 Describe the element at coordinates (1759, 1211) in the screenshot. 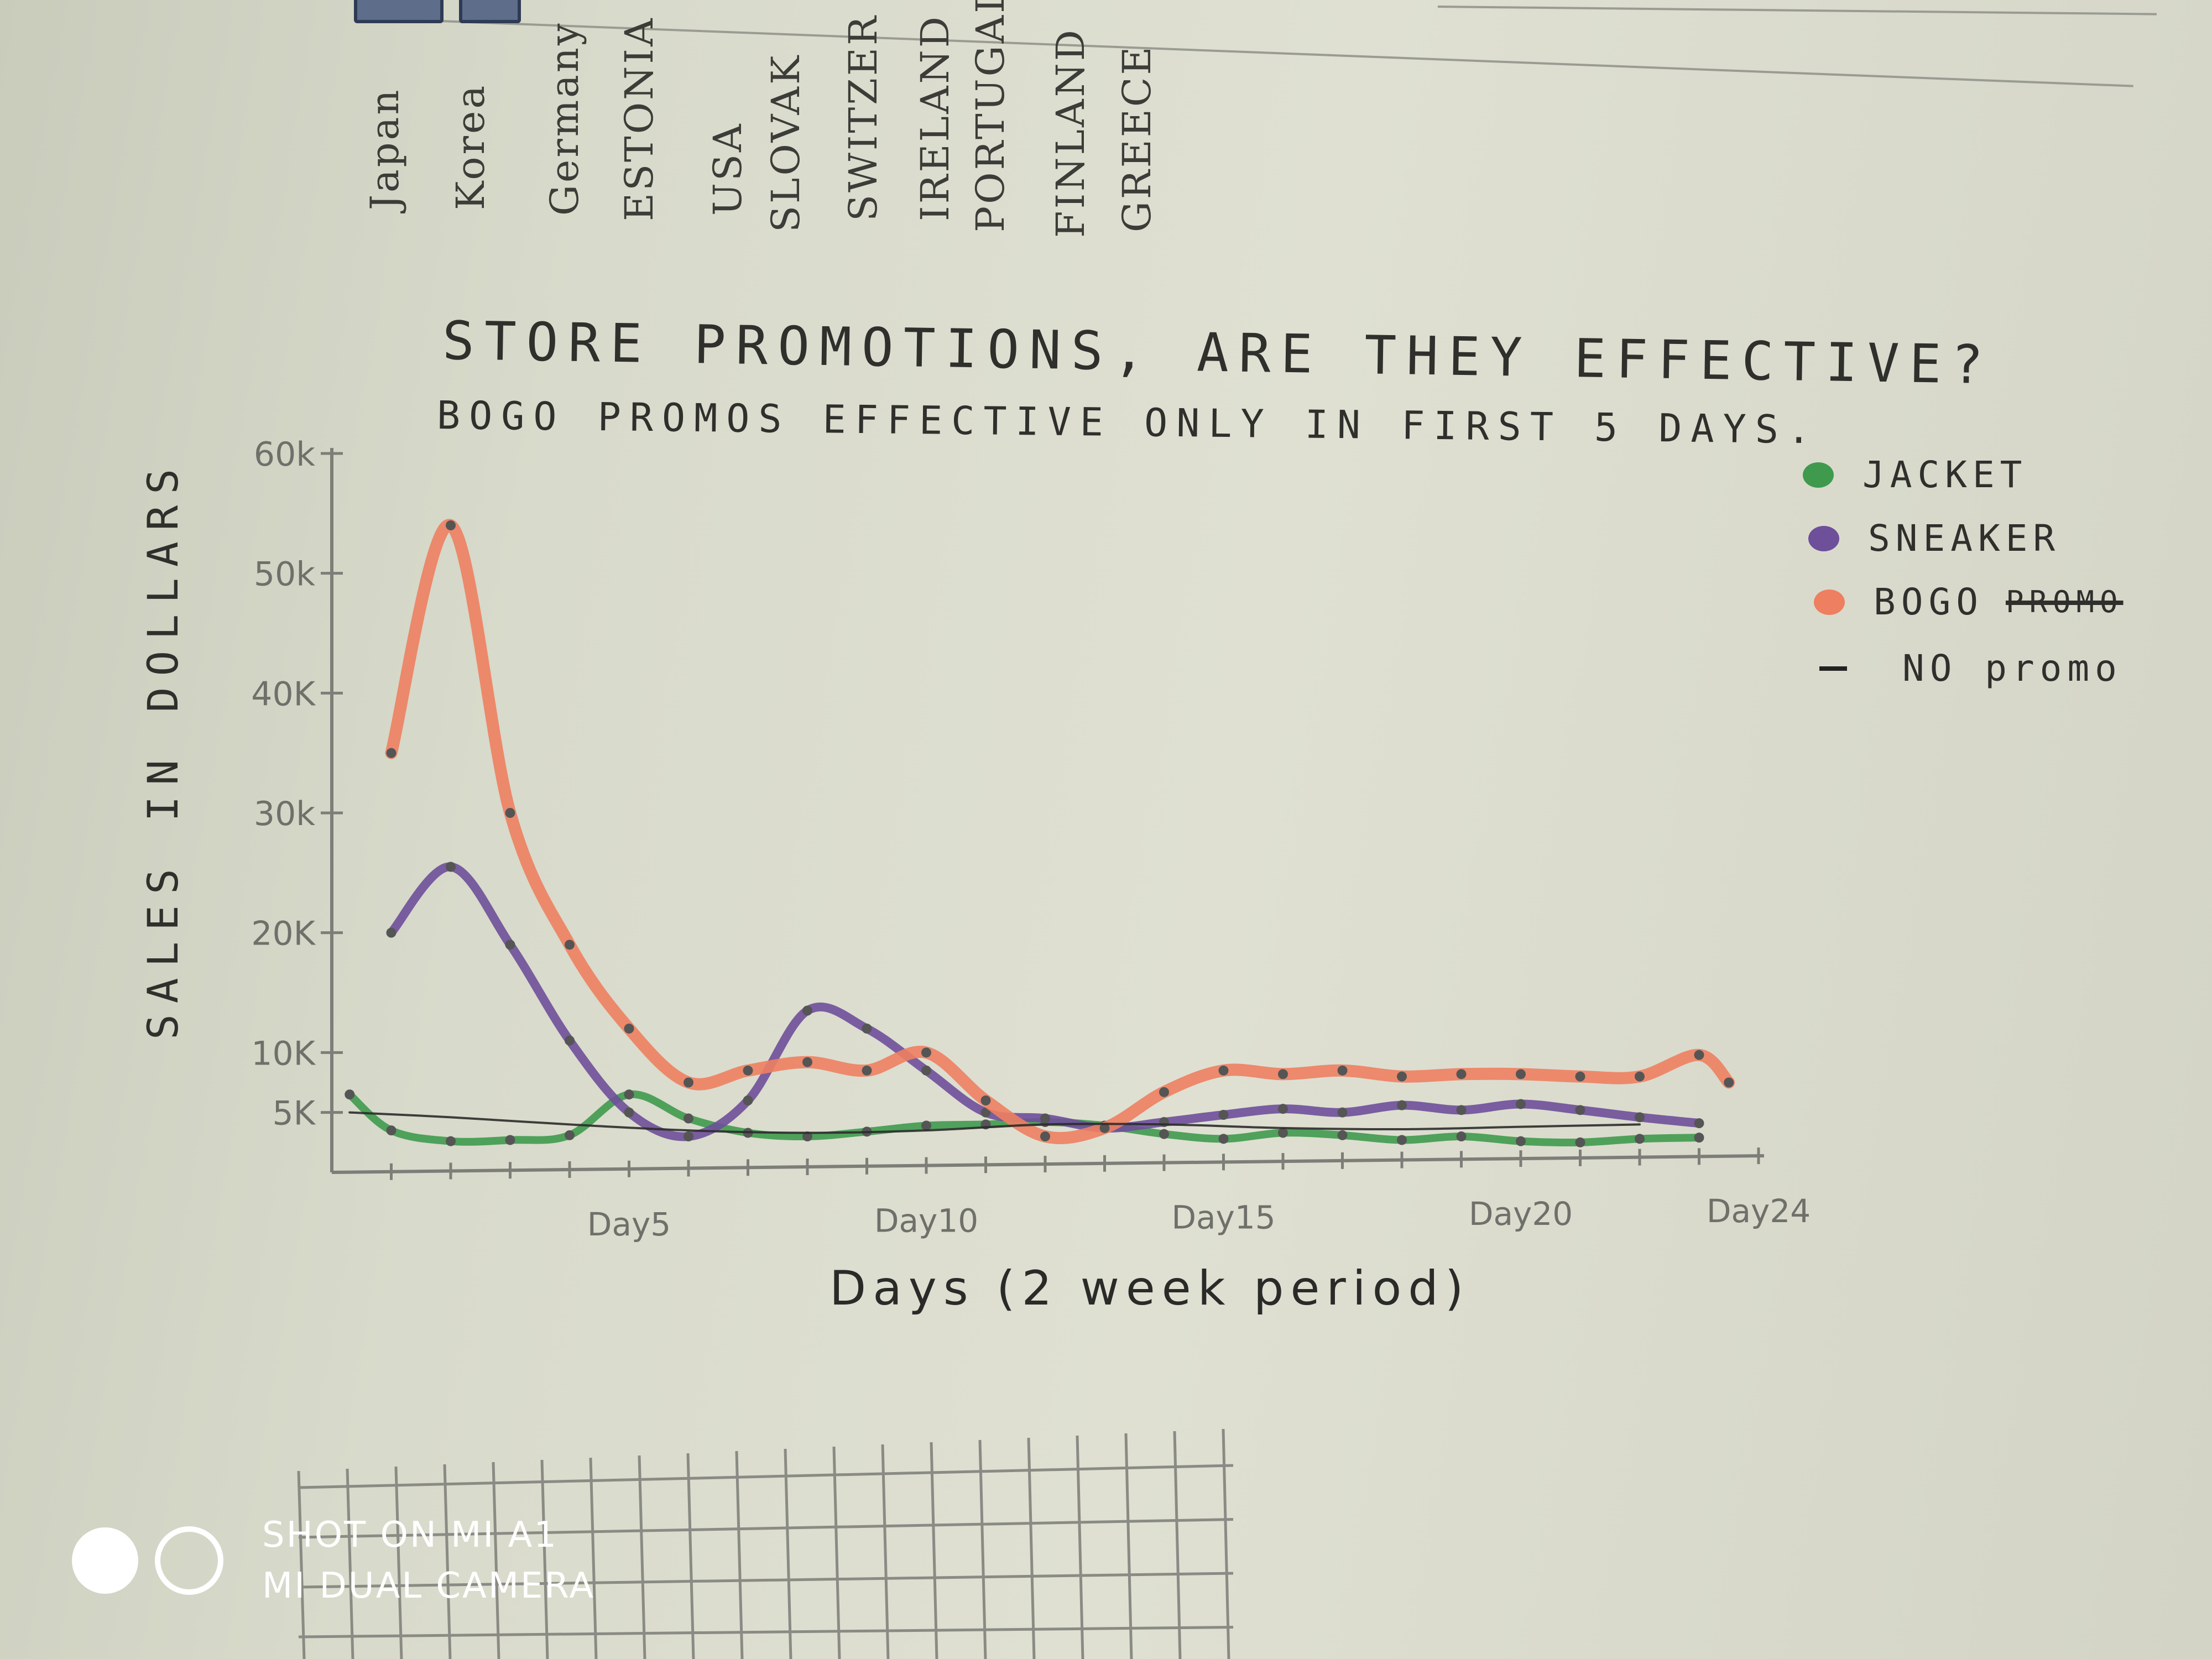

I see `x-tick-label: Day24` at that location.